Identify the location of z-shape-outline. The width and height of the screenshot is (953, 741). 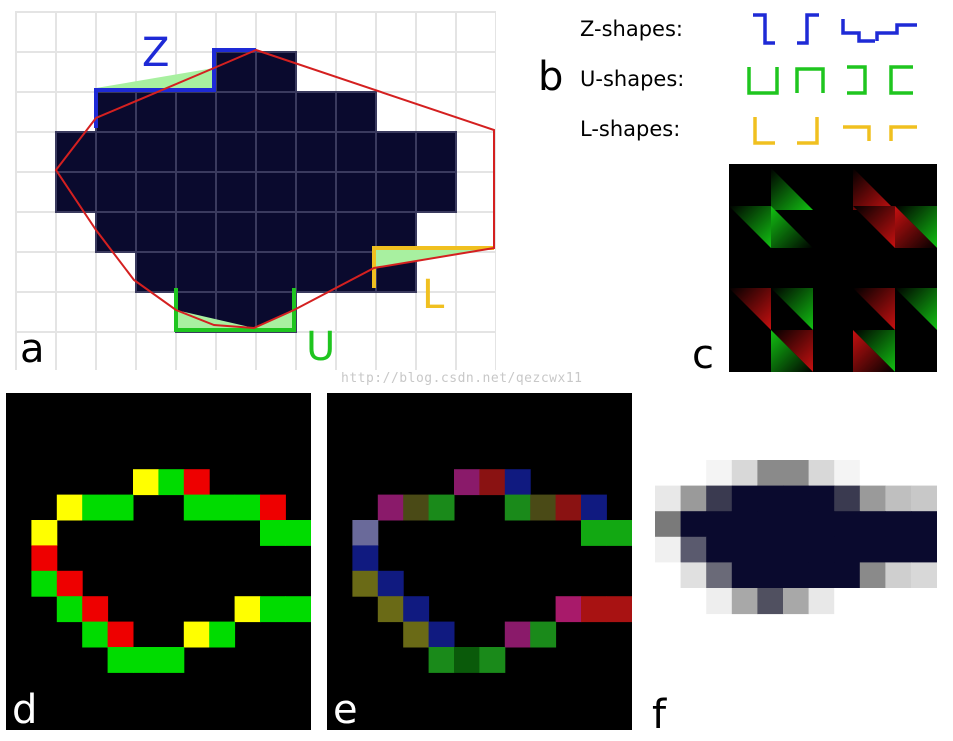
(175, 88).